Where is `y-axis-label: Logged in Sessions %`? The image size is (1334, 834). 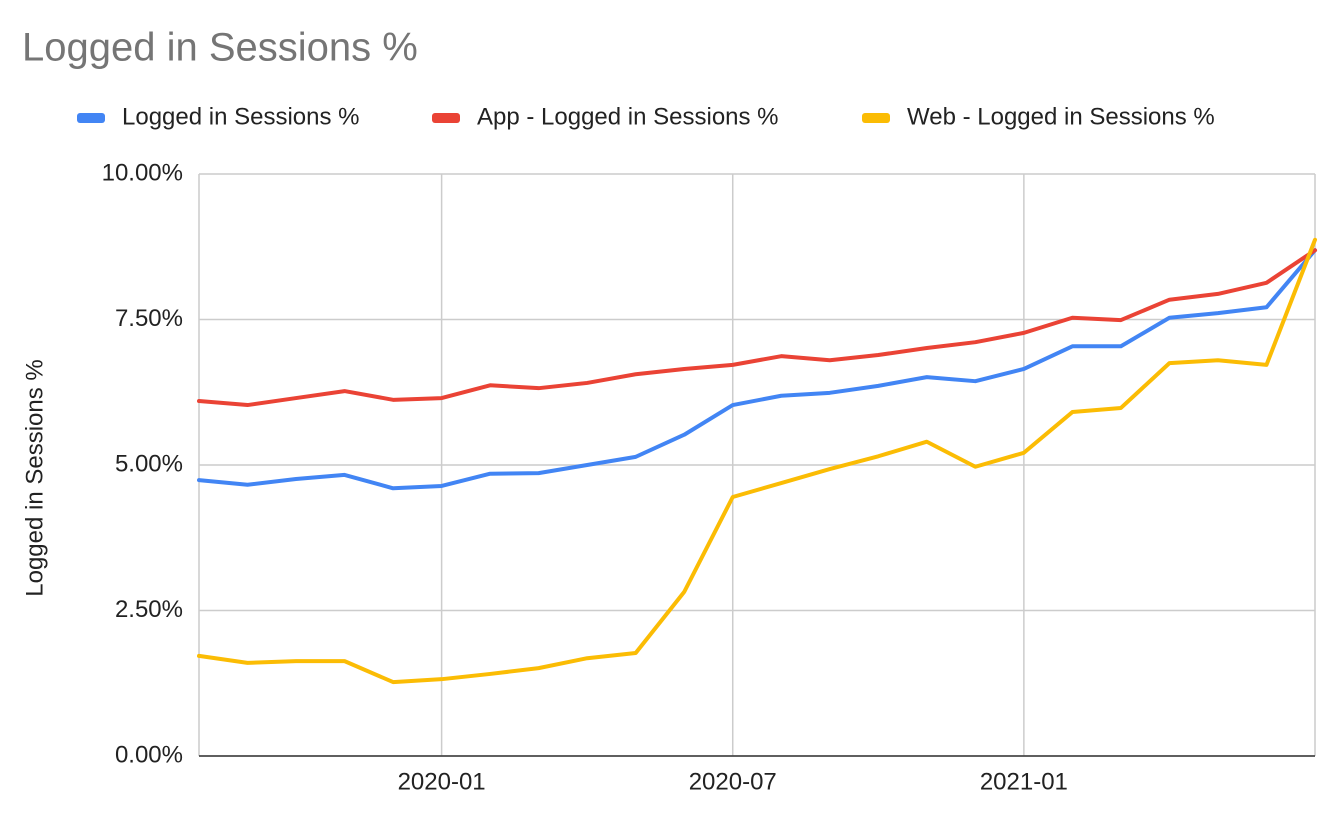 y-axis-label: Logged in Sessions % is located at coordinates (34, 478).